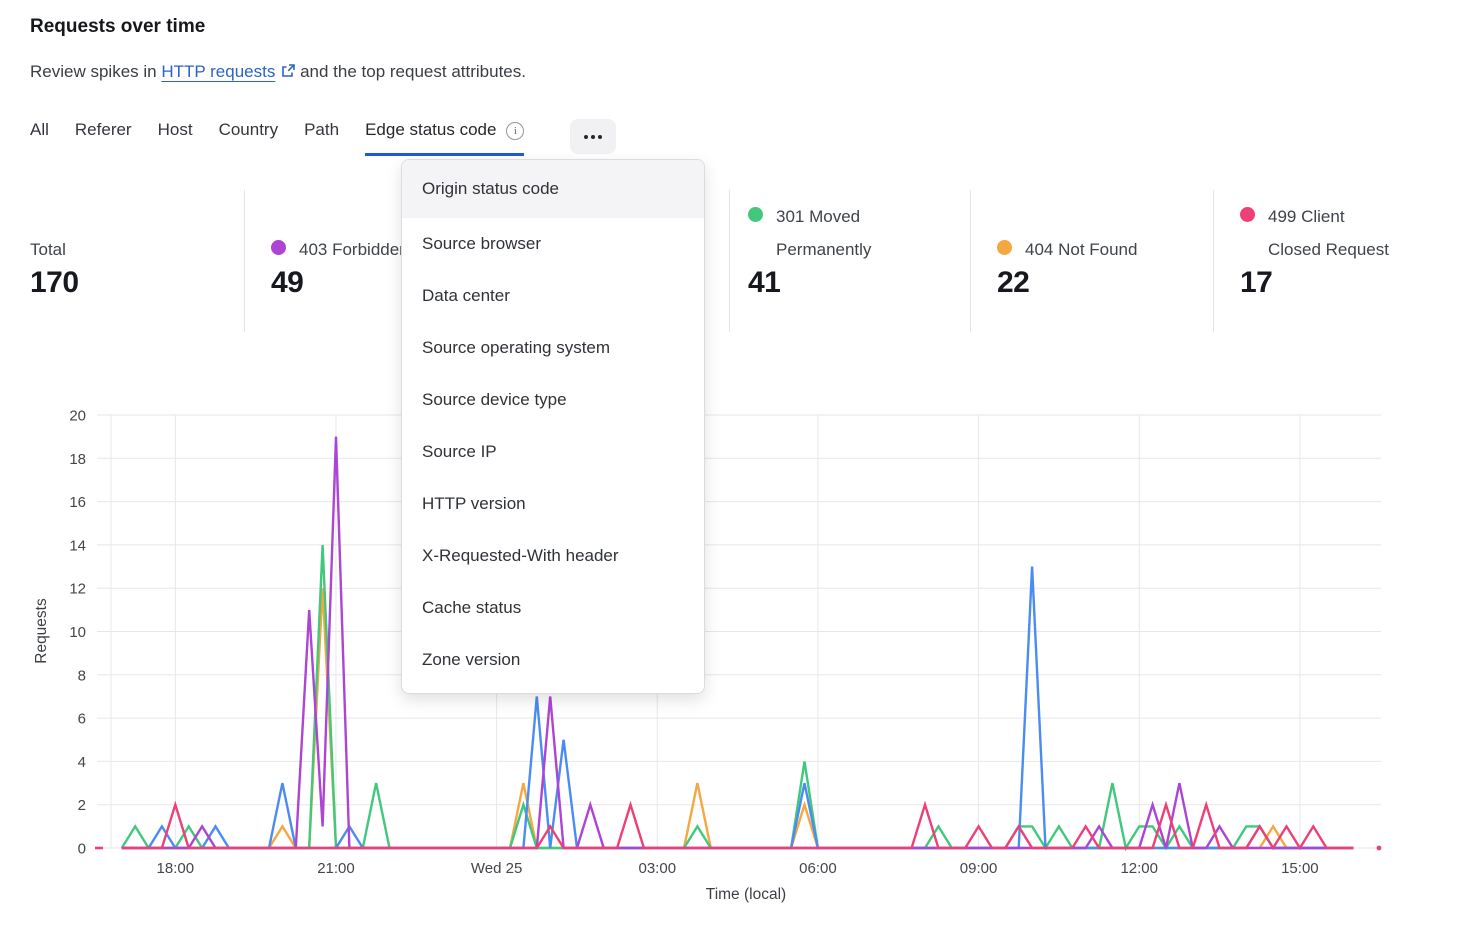  I want to click on menu-item-data-center: Data center, so click(466, 295).